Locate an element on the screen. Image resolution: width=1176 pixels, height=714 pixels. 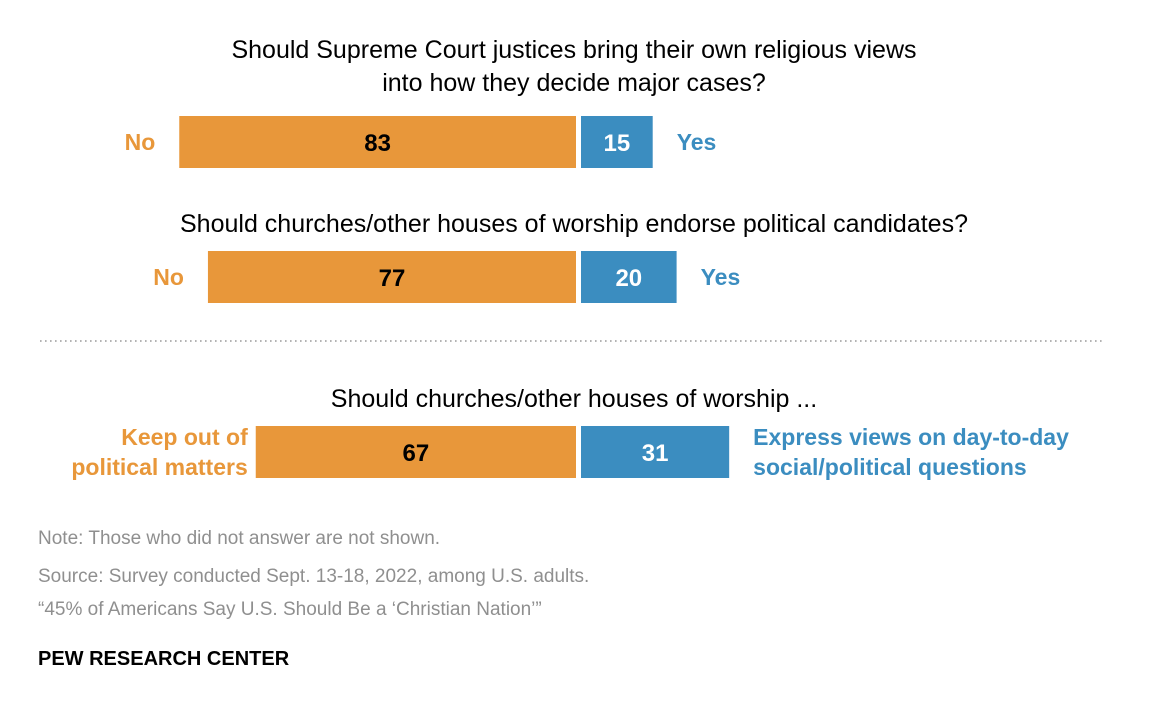
question-3-left-label: political matters is located at coordinates (159, 467).